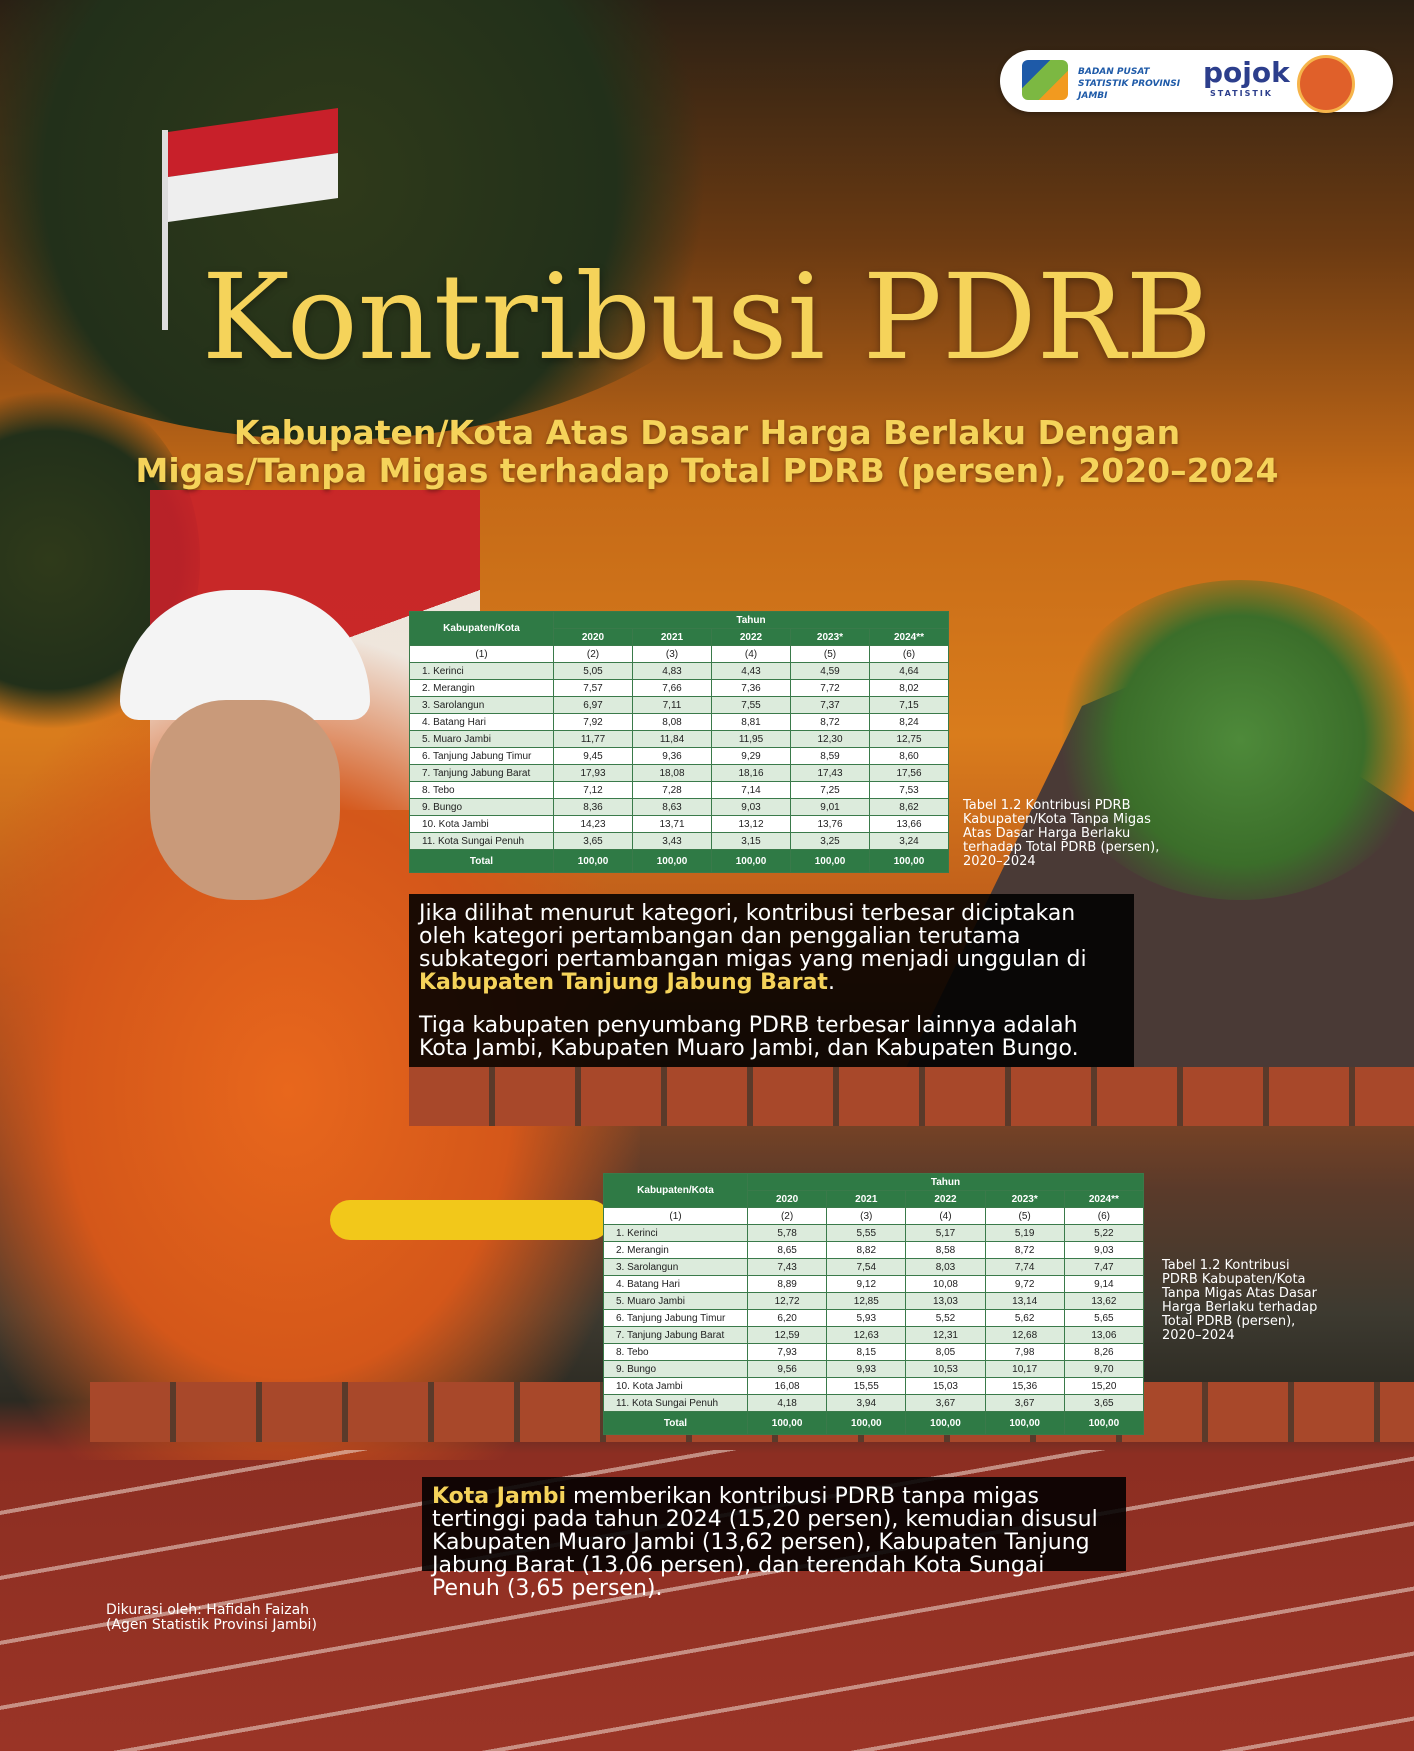  What do you see at coordinates (481, 773) in the screenshot?
I see `cell: 7. Tanjung Jabung Barat` at bounding box center [481, 773].